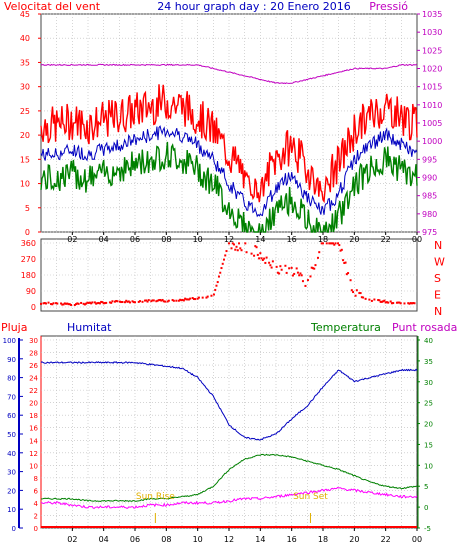  Describe the element at coordinates (432, 105) in the screenshot. I see `pressure-tick-label: 1010` at that location.